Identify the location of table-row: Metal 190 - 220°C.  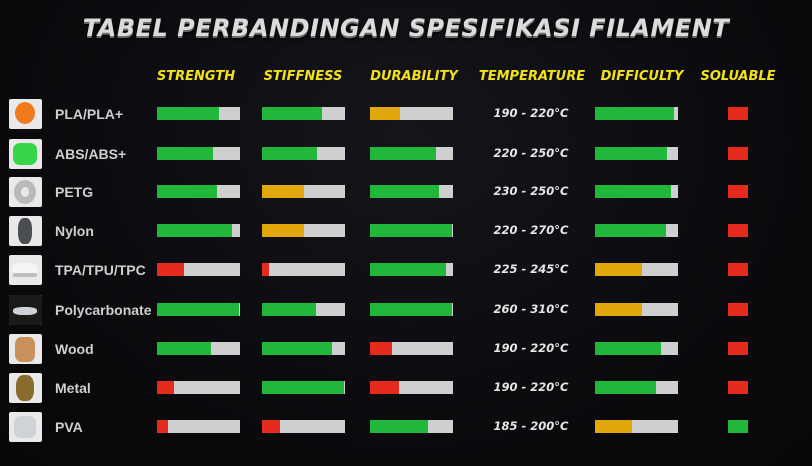
(406, 388).